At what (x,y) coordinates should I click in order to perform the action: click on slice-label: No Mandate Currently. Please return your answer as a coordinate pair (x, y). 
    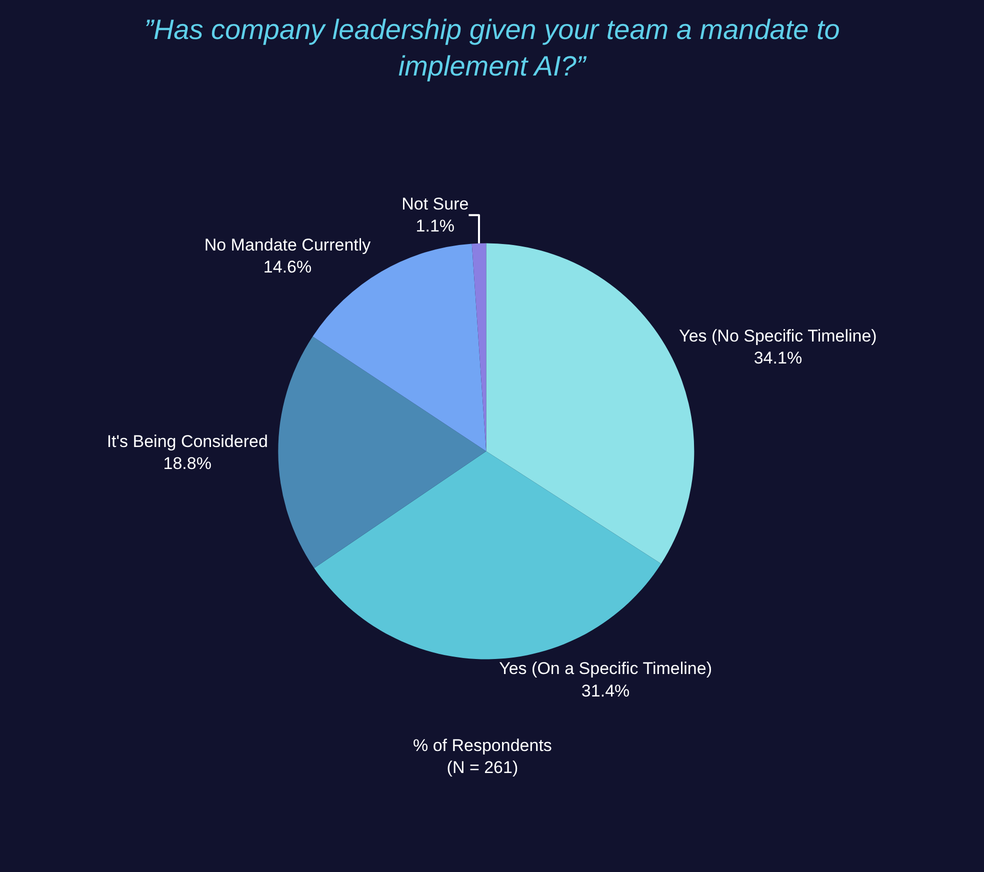
    Looking at the image, I should click on (288, 245).